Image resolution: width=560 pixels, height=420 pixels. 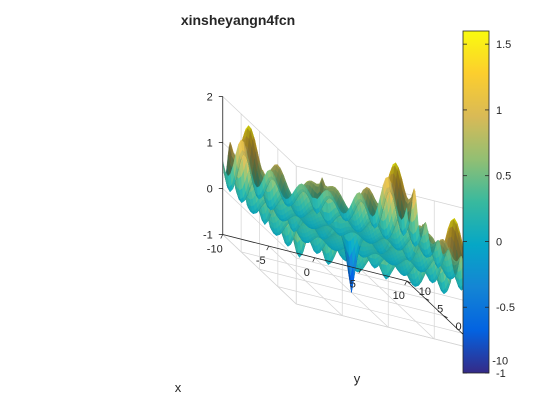 What do you see at coordinates (499, 242) in the screenshot?
I see `colorbar-tick-label: 0` at bounding box center [499, 242].